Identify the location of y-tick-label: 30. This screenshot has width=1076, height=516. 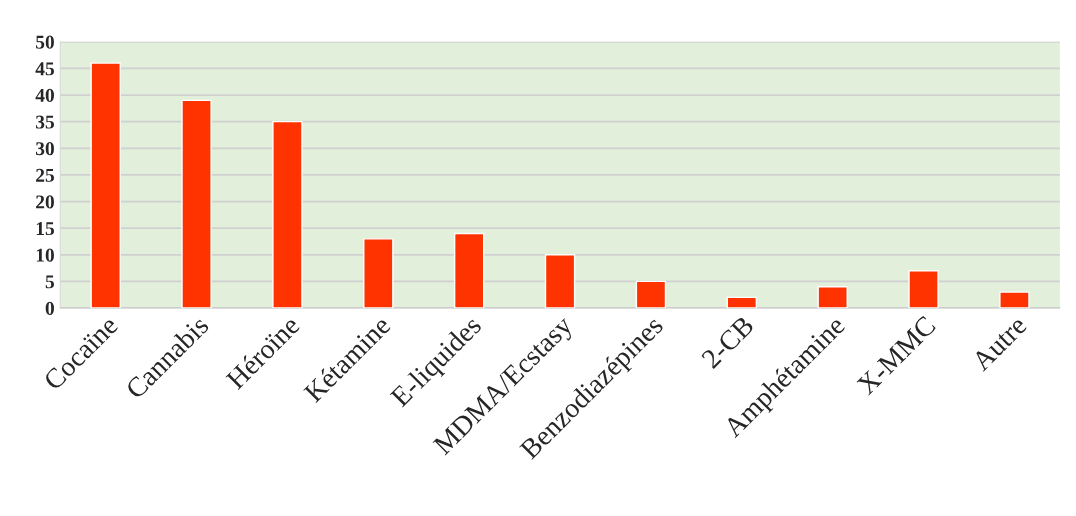
(44, 149).